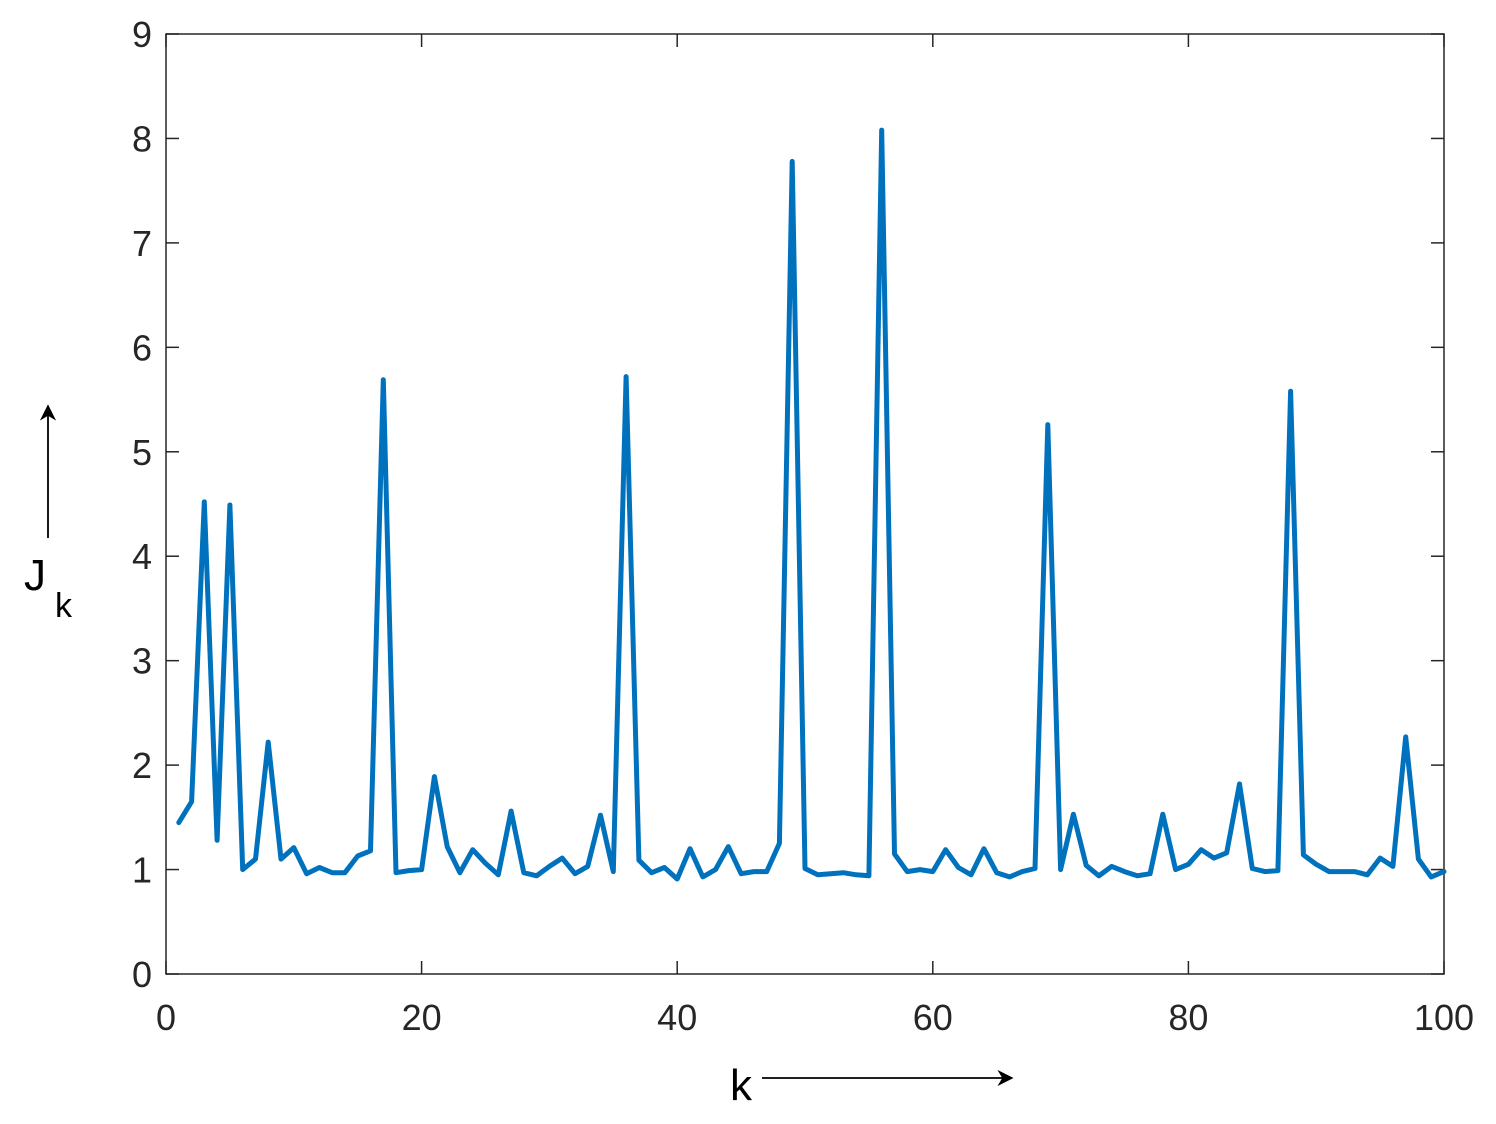 This screenshot has width=1496, height=1124. What do you see at coordinates (142, 347) in the screenshot?
I see `y-tick-label: 6` at bounding box center [142, 347].